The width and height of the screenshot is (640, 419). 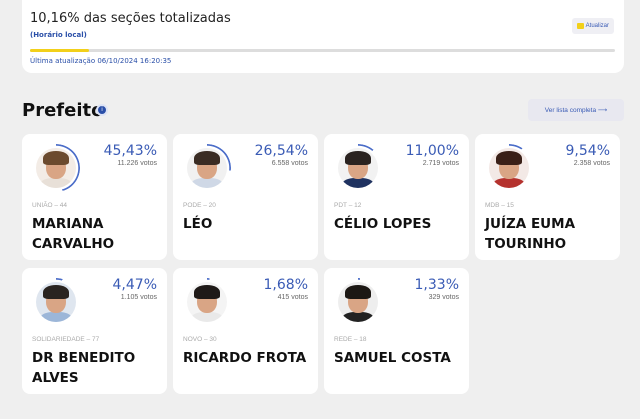 I want to click on totalization-title: 10,16% das seções totalizadas, so click(x=130, y=18).